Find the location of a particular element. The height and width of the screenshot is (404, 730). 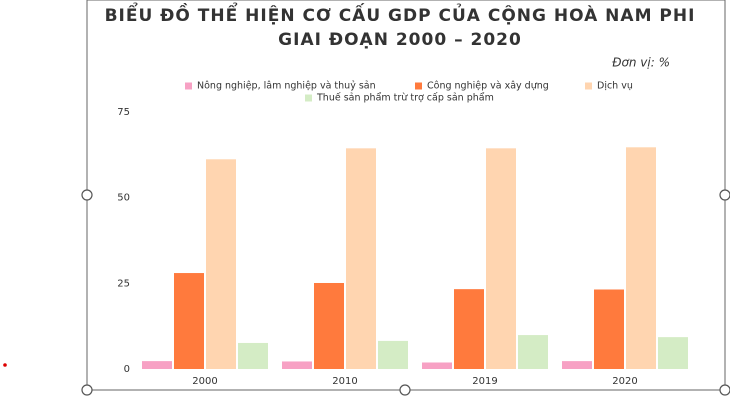

x-tick-label: 2019 is located at coordinates (484, 381).